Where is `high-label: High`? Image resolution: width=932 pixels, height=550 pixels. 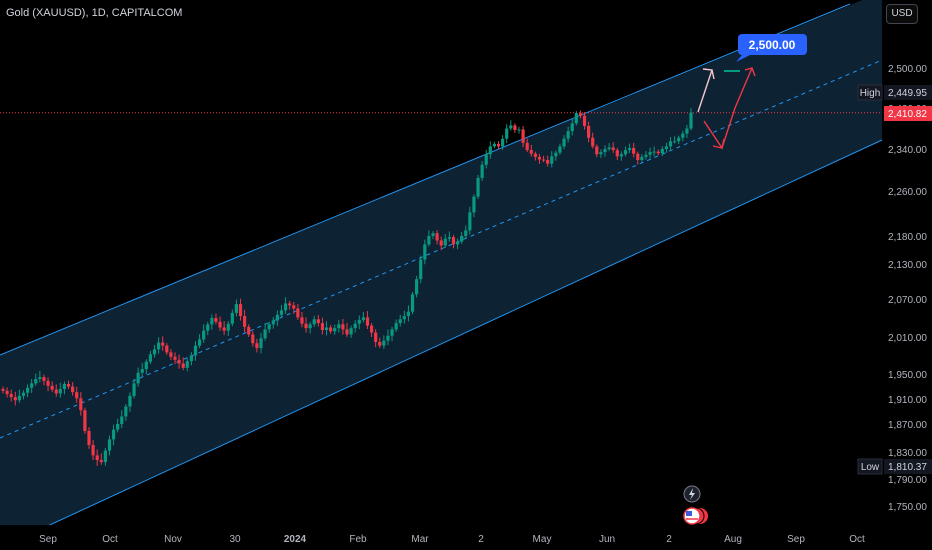 high-label: High is located at coordinates (870, 93).